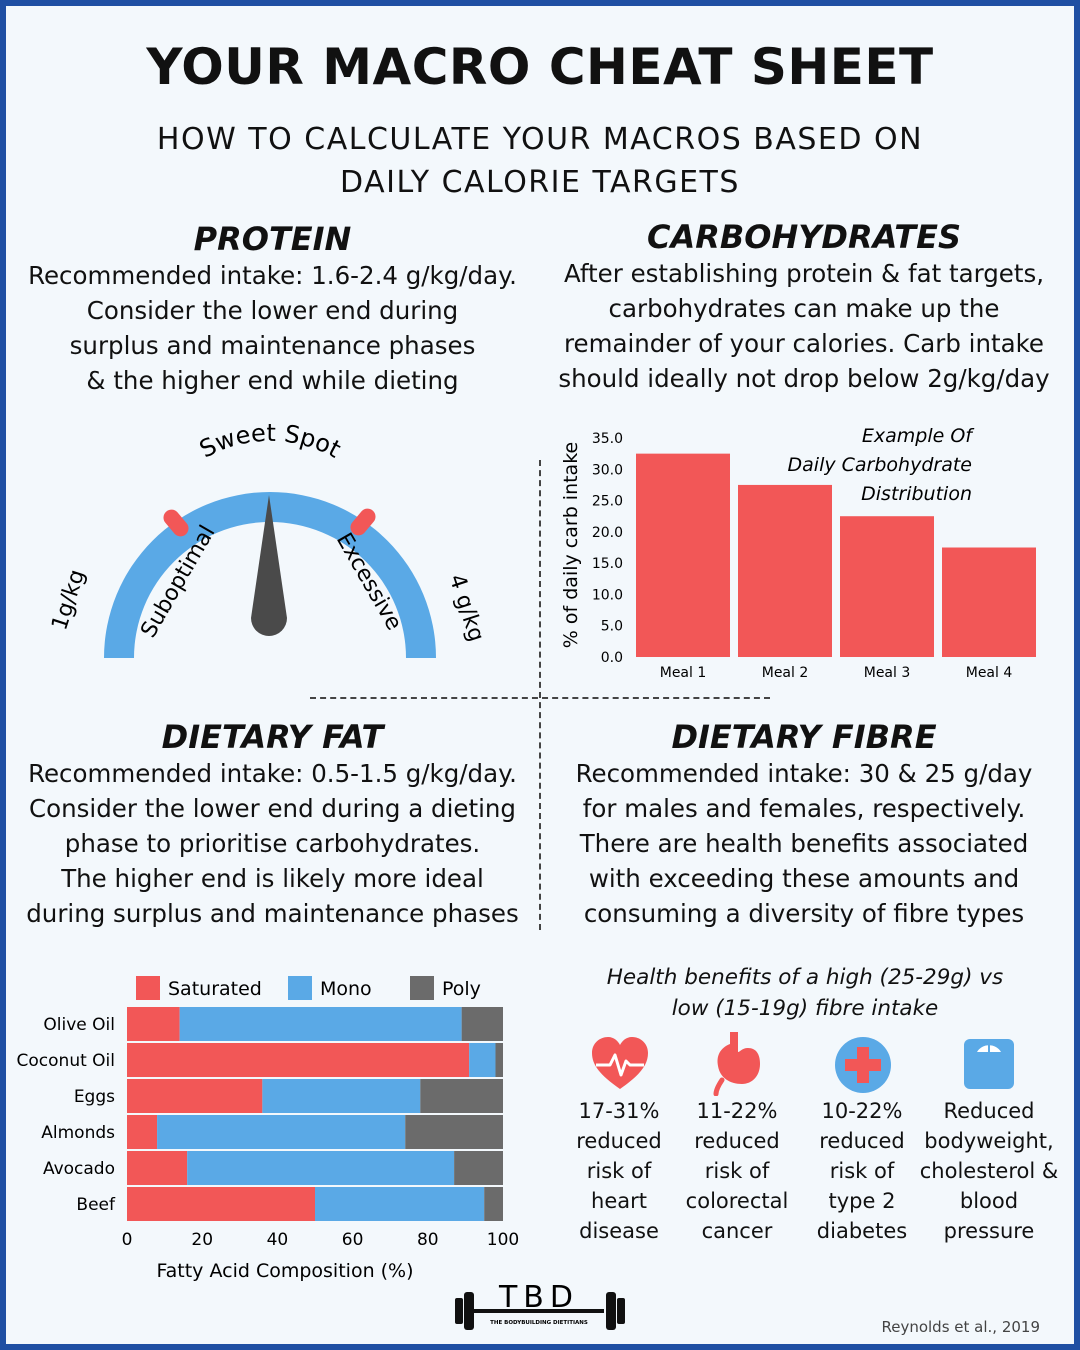 This screenshot has width=1080, height=1350. I want to click on protein-line: surplus and maintenance phases, so click(272, 345).